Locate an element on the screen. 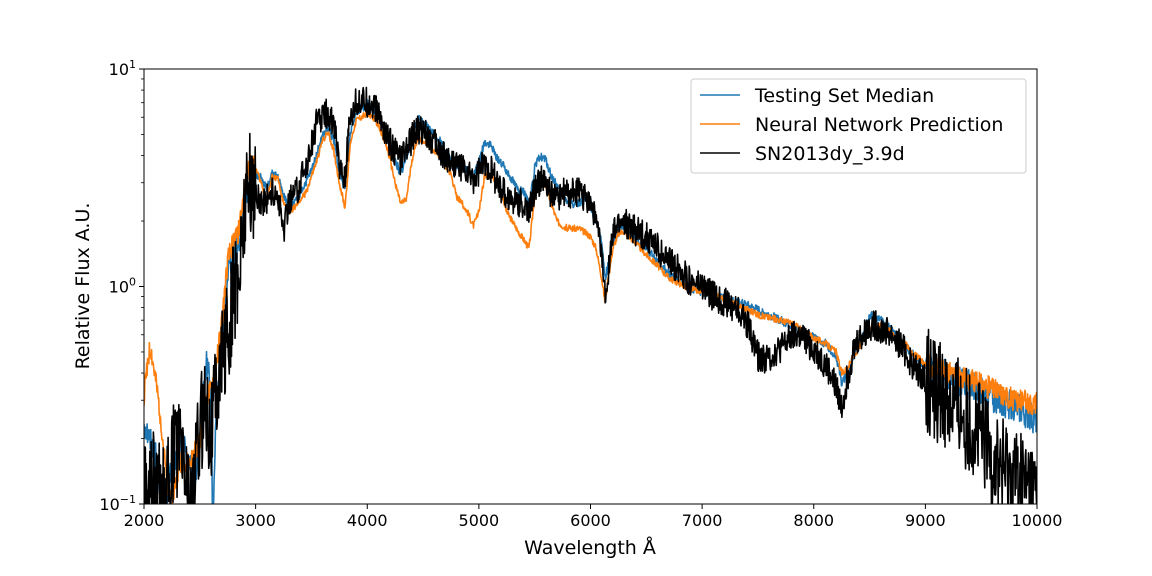  x-tick-label: 8000 is located at coordinates (813, 520).